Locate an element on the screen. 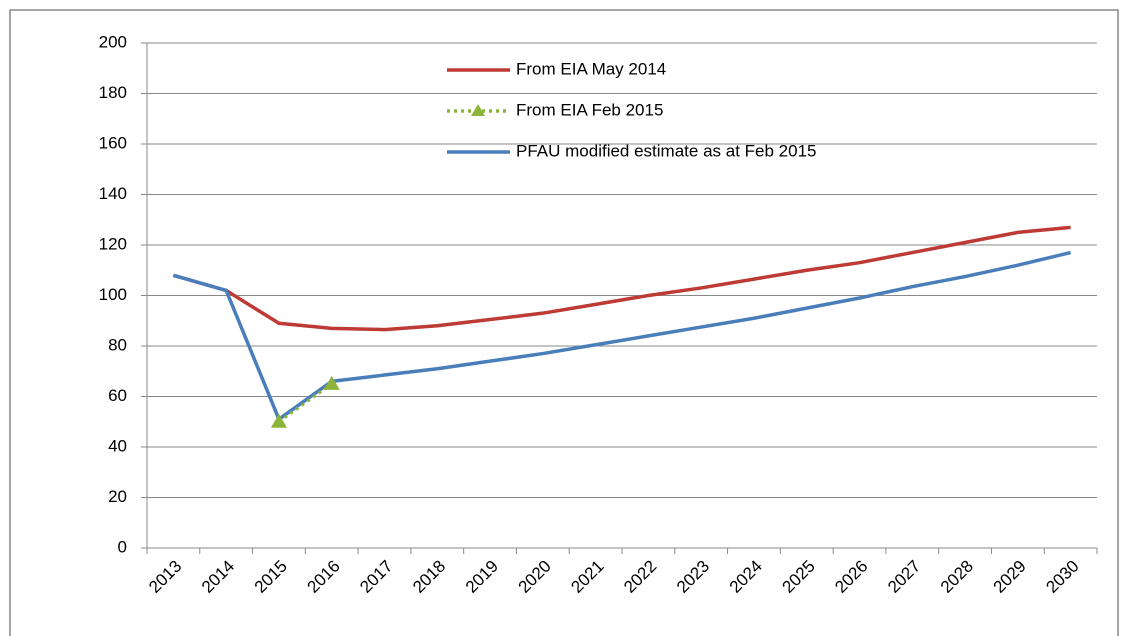  legend-label: PFAU modified estimate as at Feb 2015 is located at coordinates (666, 150).